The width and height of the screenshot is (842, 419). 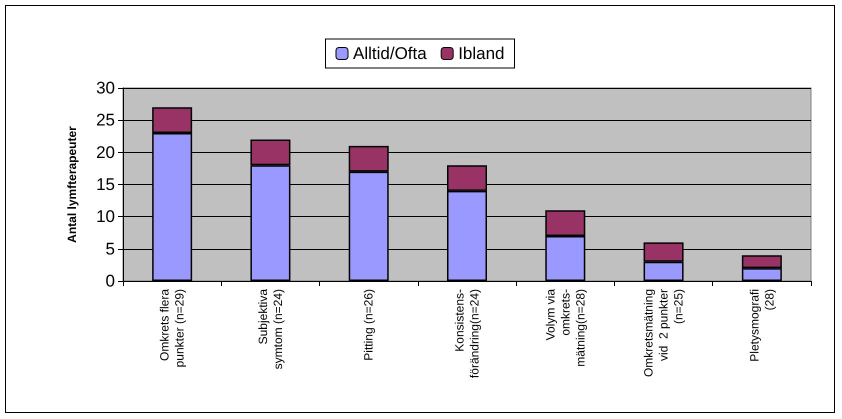 I want to click on y-tick-label: 10, so click(x=105, y=216).